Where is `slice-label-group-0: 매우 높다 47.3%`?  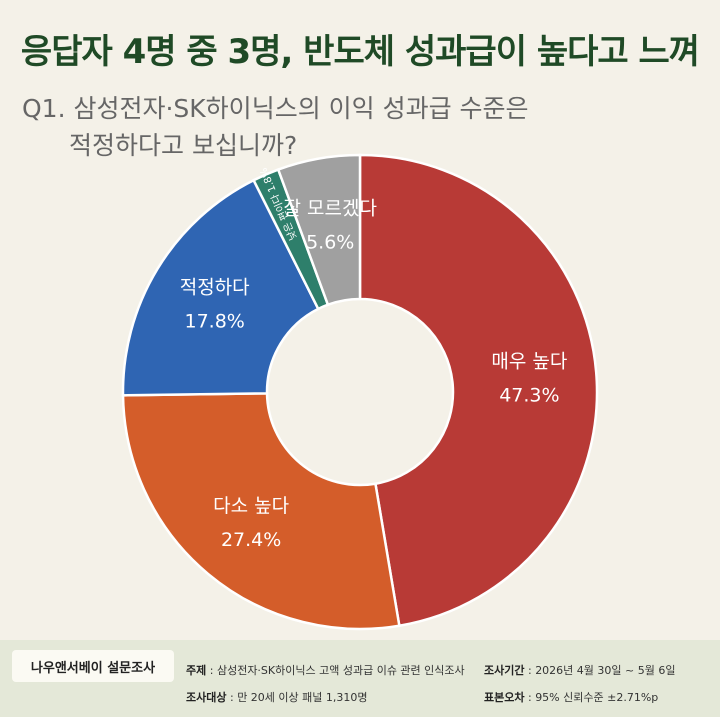 slice-label-group-0: 매우 높다 47.3% is located at coordinates (529, 378).